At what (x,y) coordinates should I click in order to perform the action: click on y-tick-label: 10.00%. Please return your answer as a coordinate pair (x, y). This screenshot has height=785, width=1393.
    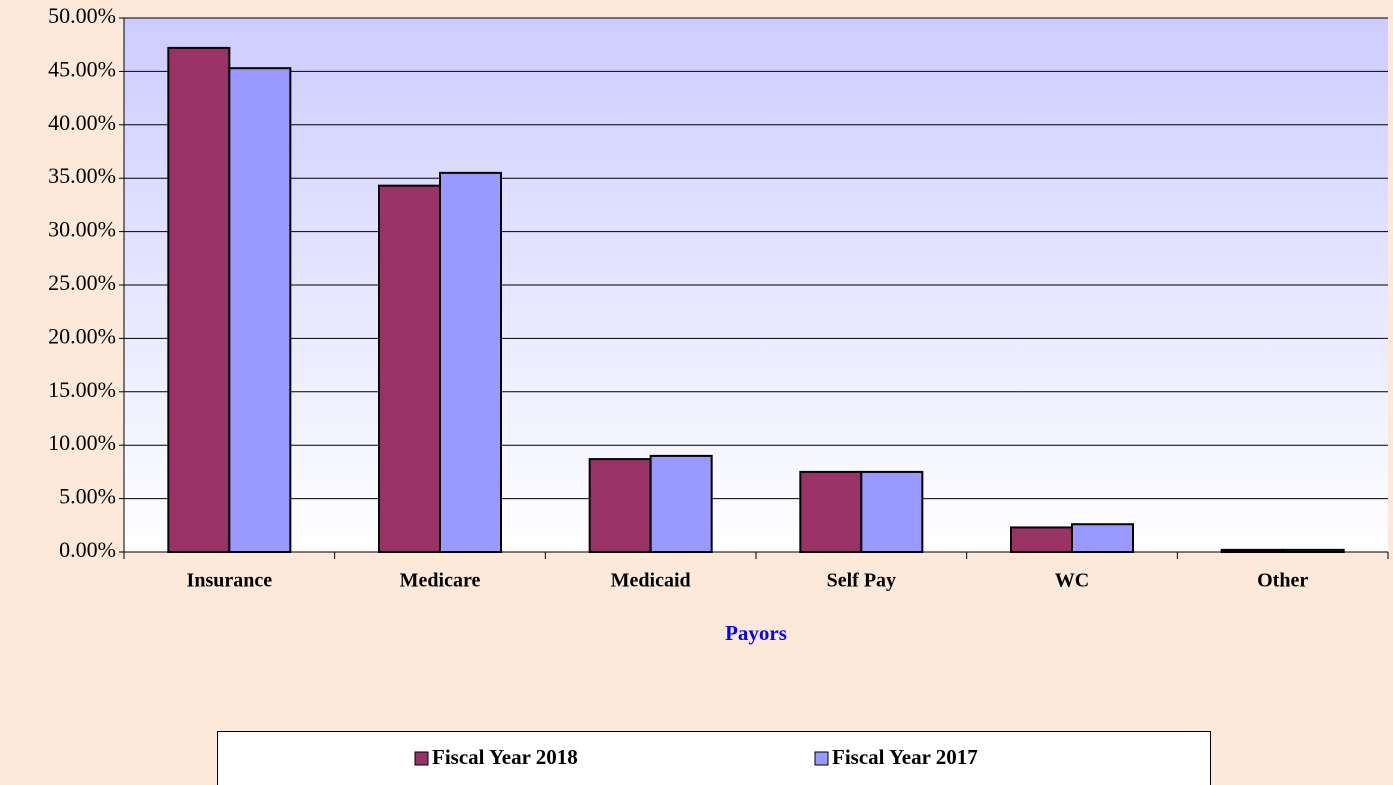
    Looking at the image, I should click on (82, 442).